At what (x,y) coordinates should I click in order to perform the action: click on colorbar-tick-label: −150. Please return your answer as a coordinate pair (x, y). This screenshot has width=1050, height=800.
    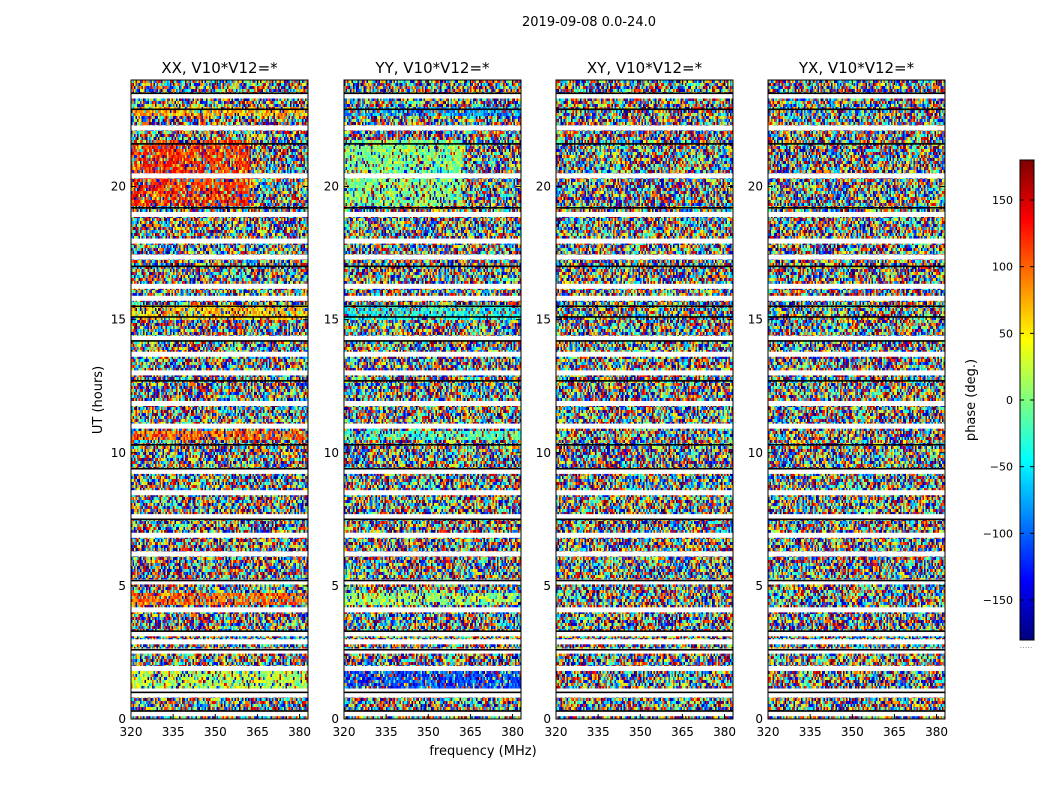
    Looking at the image, I should click on (998, 600).